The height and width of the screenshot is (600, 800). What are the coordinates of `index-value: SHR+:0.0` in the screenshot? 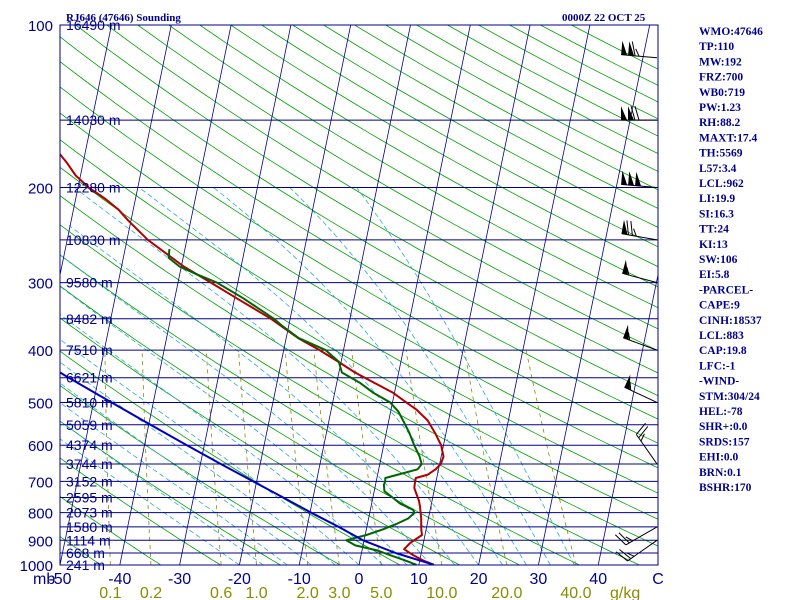 It's located at (723, 427).